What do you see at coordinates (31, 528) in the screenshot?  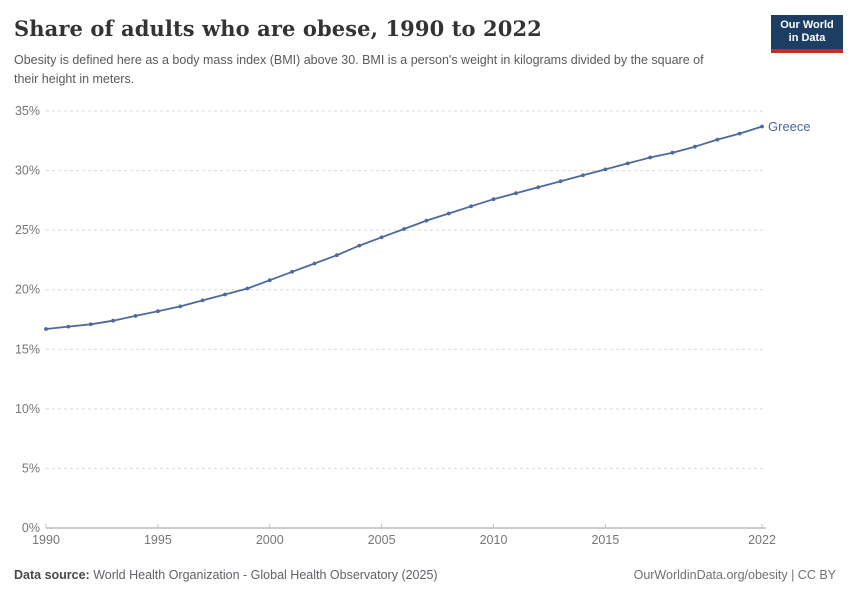 I see `y-axis-tick-label: 0%` at bounding box center [31, 528].